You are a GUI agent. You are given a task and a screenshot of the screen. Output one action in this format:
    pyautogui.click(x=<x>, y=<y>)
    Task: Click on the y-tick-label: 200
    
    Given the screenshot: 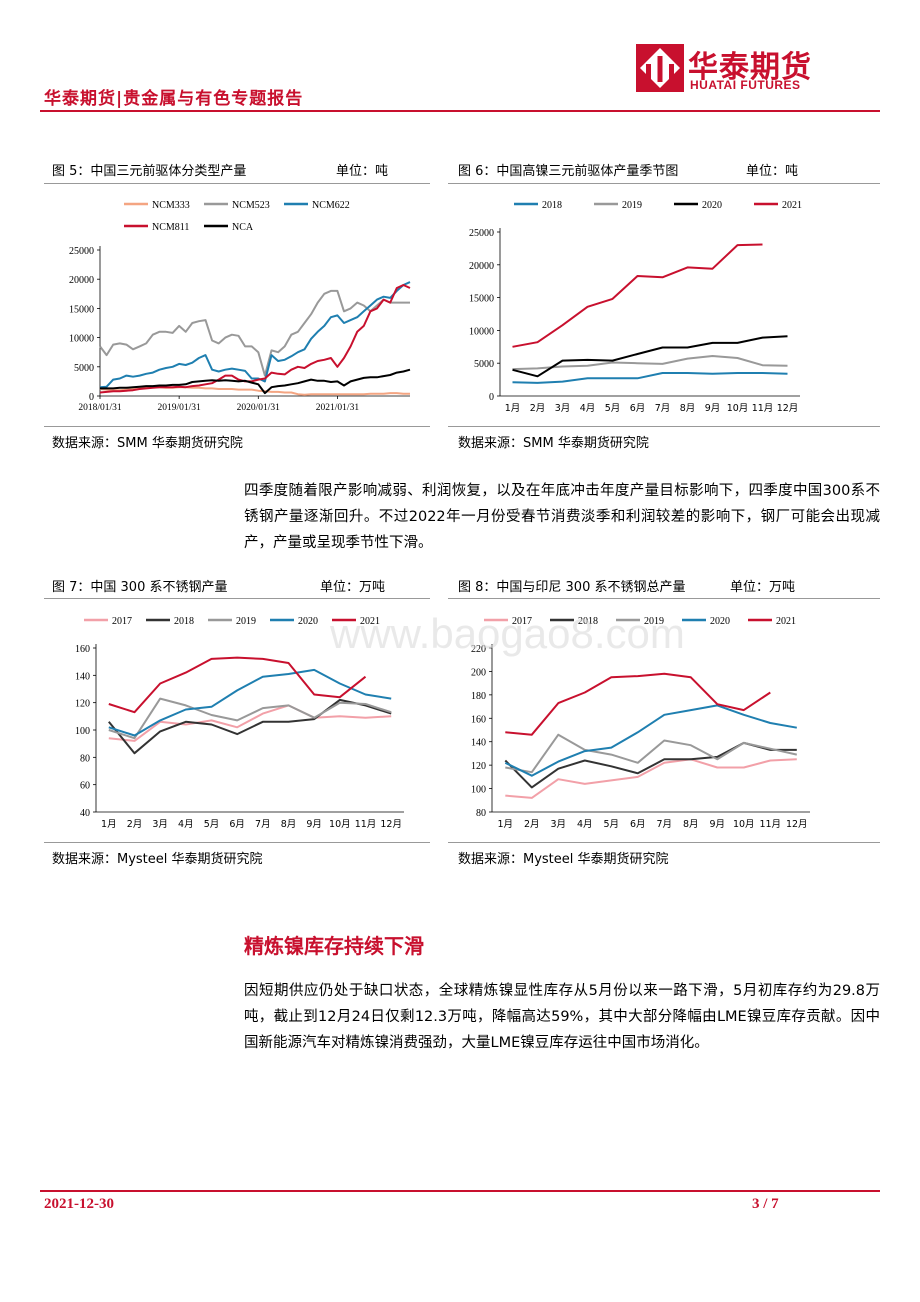 What is the action you would take?
    pyautogui.click(x=478, y=672)
    